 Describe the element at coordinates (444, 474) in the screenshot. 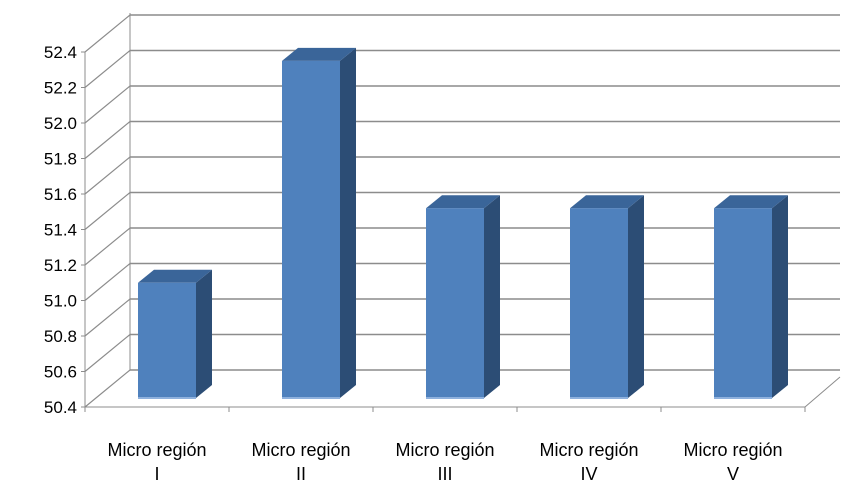

I see `x-tick-label-line: III` at that location.